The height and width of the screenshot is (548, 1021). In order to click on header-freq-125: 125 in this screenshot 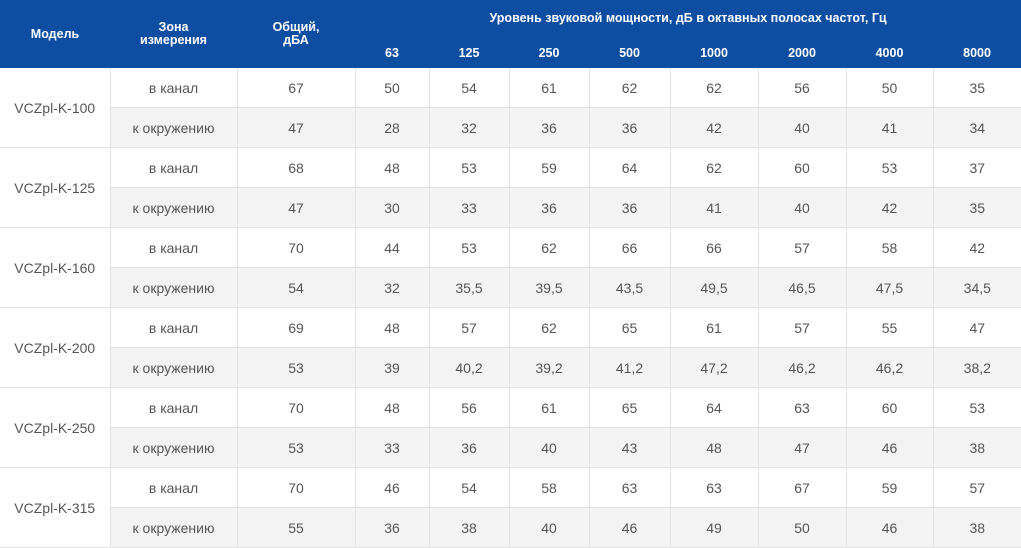, I will do `click(469, 52)`.